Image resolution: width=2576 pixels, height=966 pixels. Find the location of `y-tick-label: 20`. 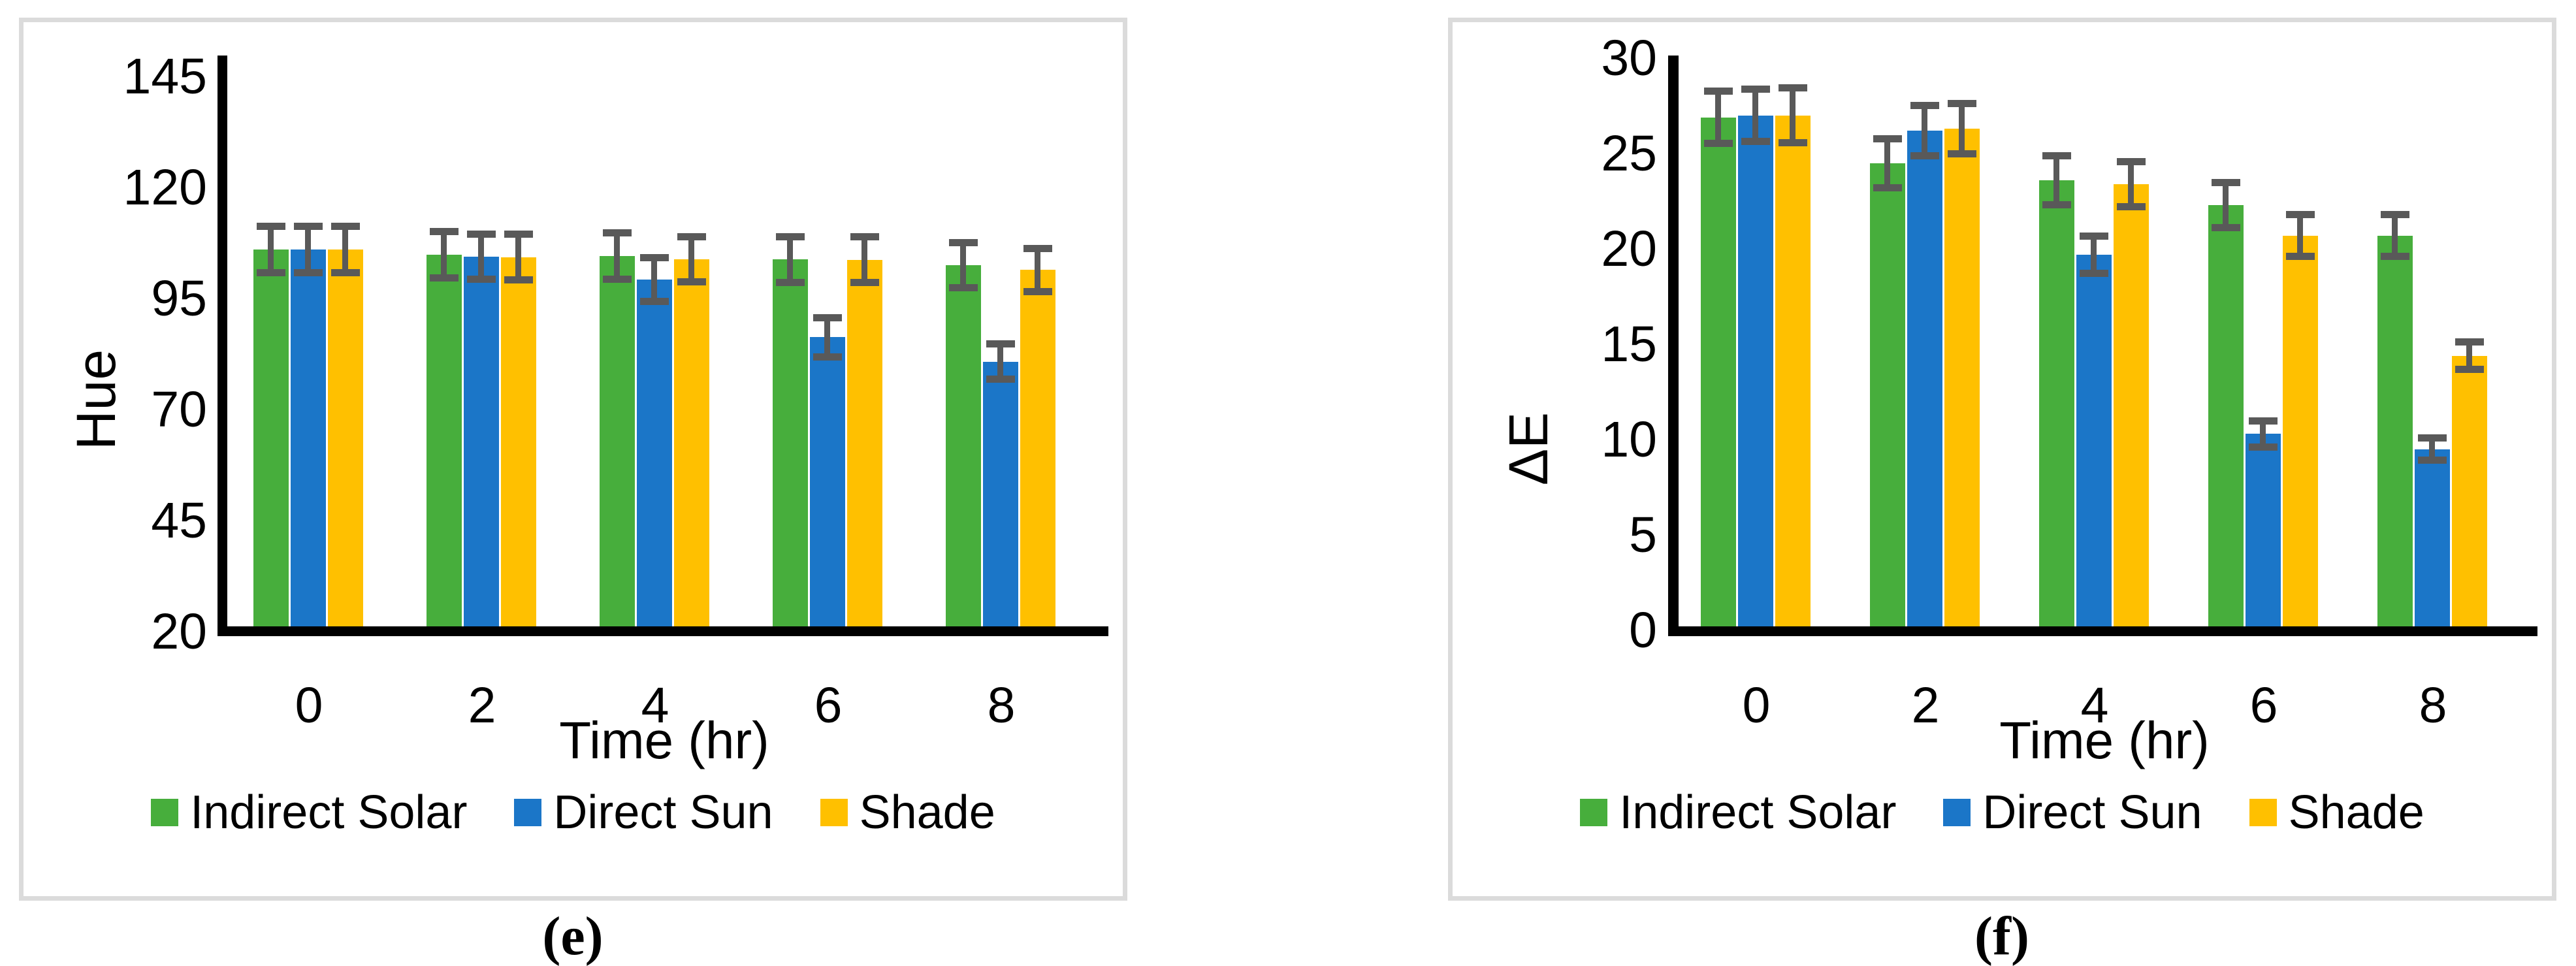

y-tick-label: 20 is located at coordinates (179, 632).